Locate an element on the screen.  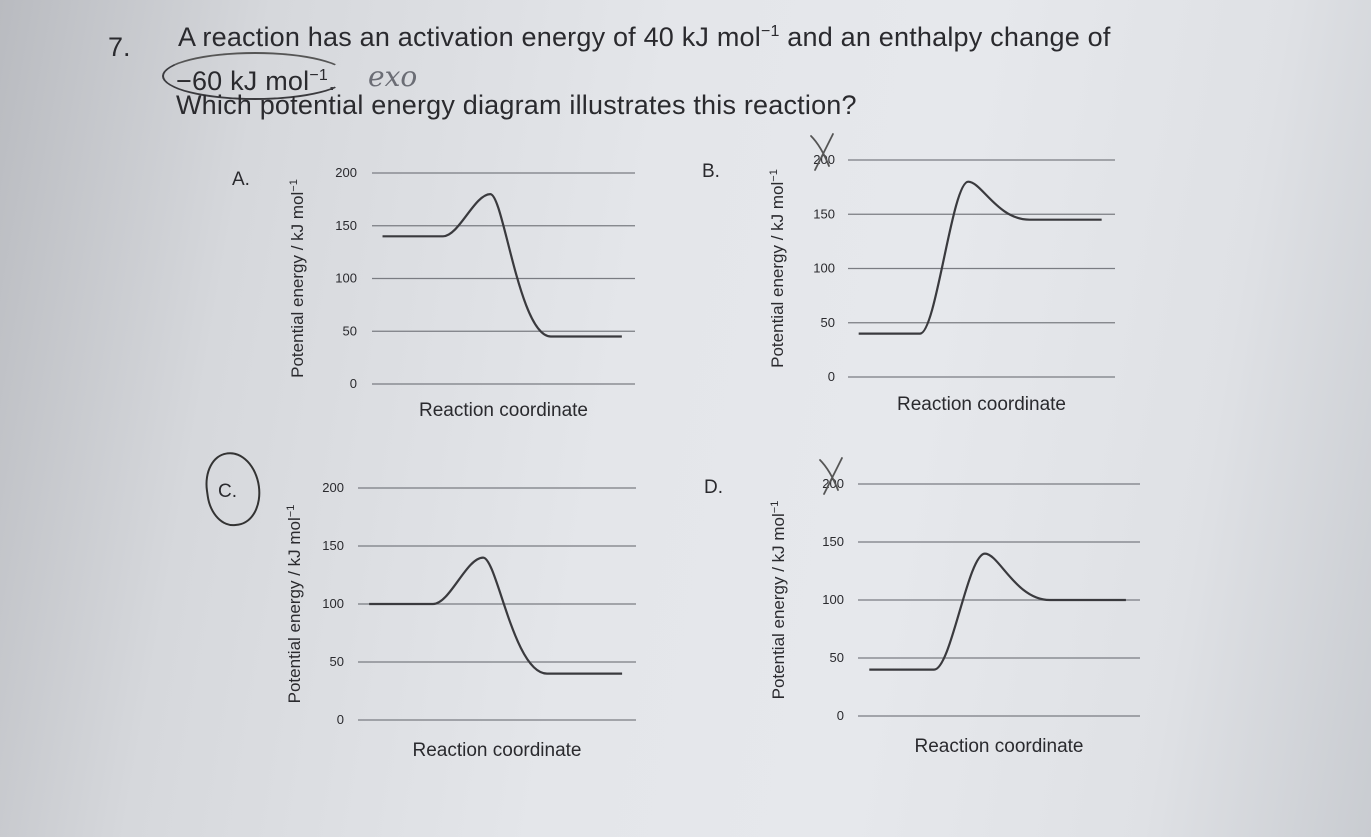
activation-unit: kJ mol is located at coordinates (721, 37).